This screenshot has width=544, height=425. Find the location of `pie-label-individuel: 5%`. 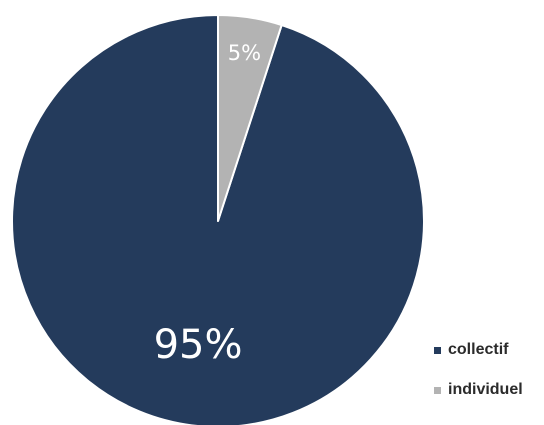

pie-label-individuel: 5% is located at coordinates (244, 53).